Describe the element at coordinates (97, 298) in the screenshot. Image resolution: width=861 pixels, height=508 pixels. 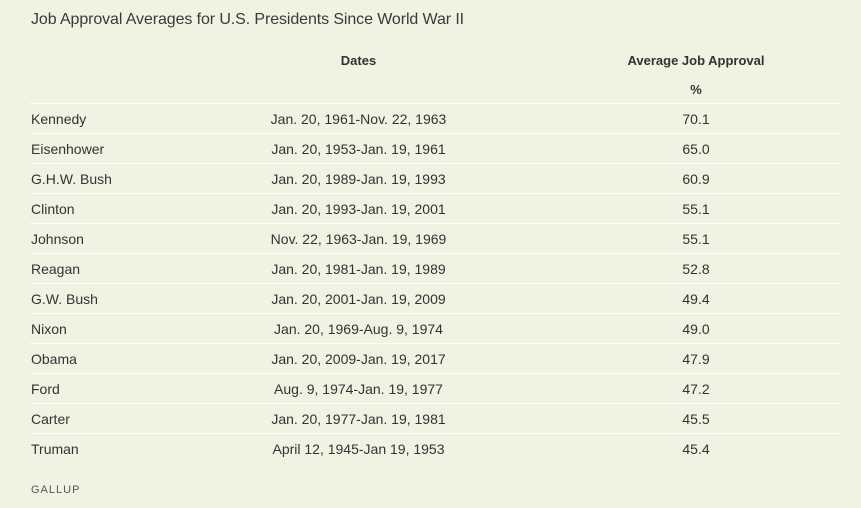
I see `president-name: G.W. Bush` at that location.